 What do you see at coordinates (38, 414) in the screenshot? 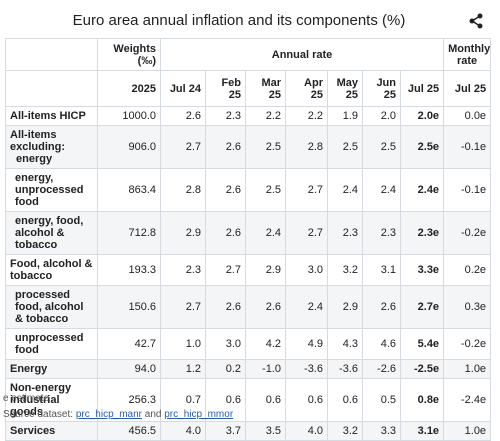
I see `source-prefix: Source dataset:` at bounding box center [38, 414].